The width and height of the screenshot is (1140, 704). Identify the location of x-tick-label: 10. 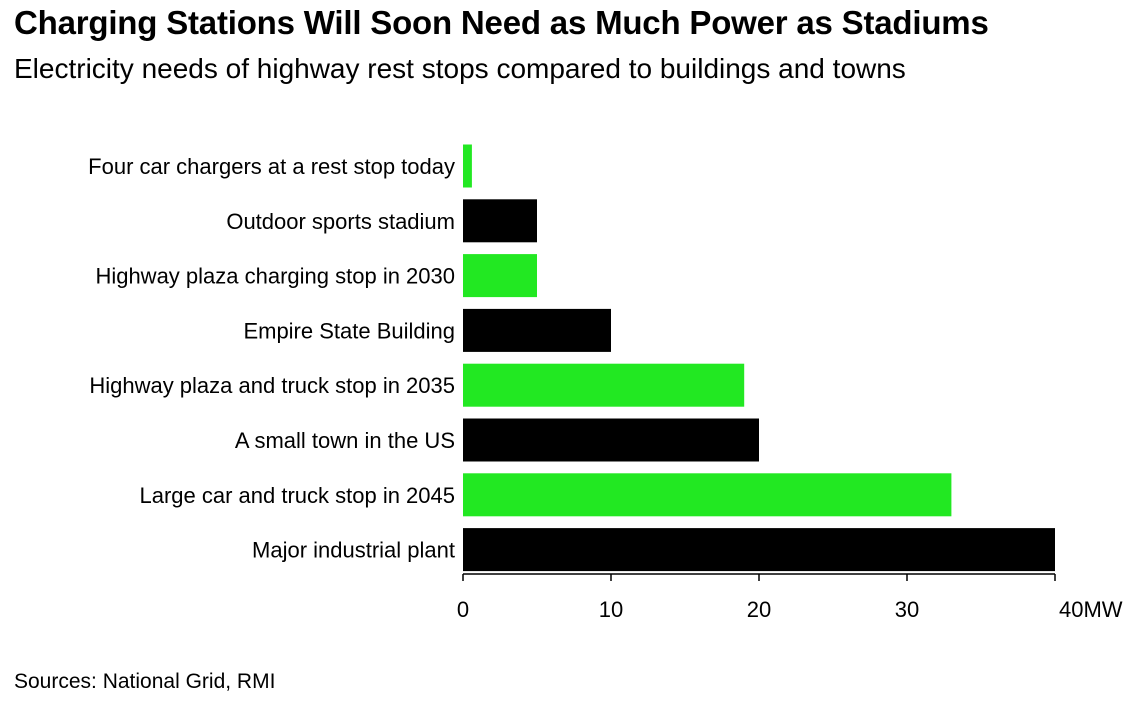
(611, 609).